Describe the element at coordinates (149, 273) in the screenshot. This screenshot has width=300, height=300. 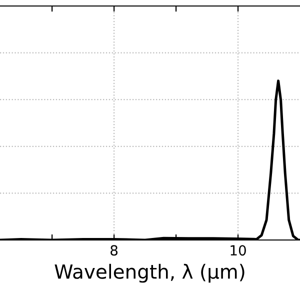
I see `x-axis-title: Wavelength, λ (μm)` at that location.